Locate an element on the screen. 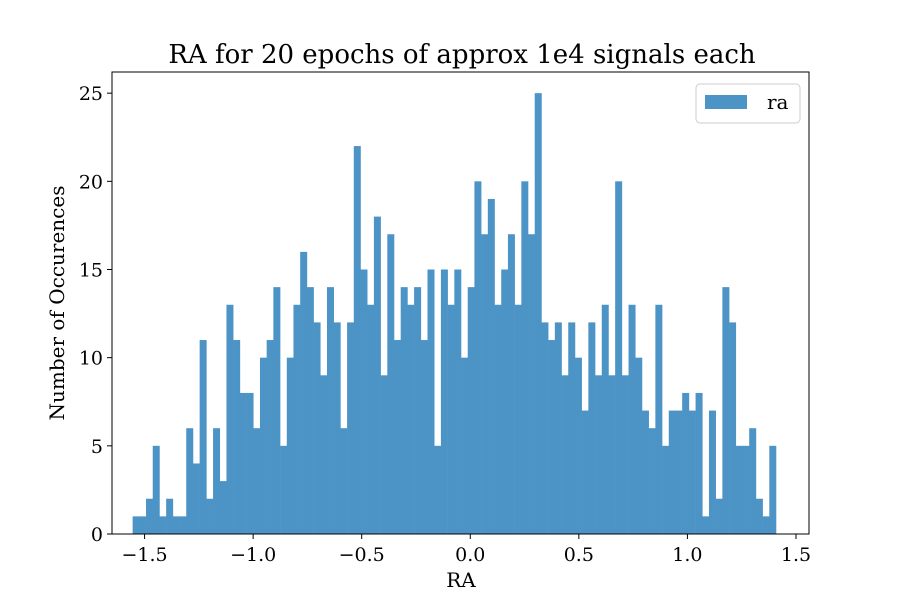 This screenshot has height=600, width=900. y-tick-label: 20 is located at coordinates (91, 182).